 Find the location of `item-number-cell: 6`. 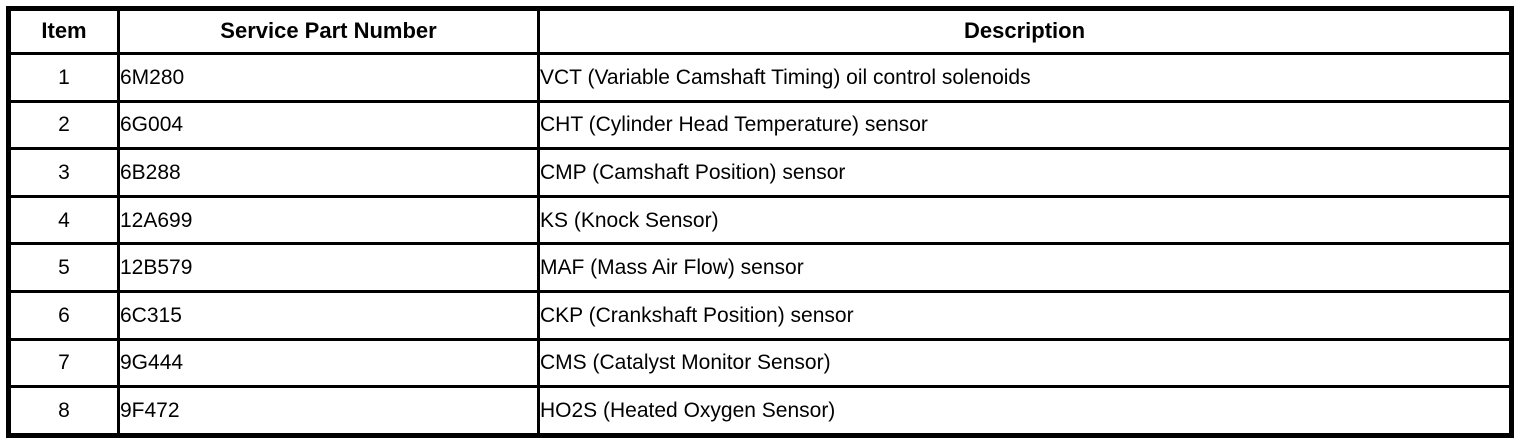

item-number-cell: 6 is located at coordinates (63, 315).